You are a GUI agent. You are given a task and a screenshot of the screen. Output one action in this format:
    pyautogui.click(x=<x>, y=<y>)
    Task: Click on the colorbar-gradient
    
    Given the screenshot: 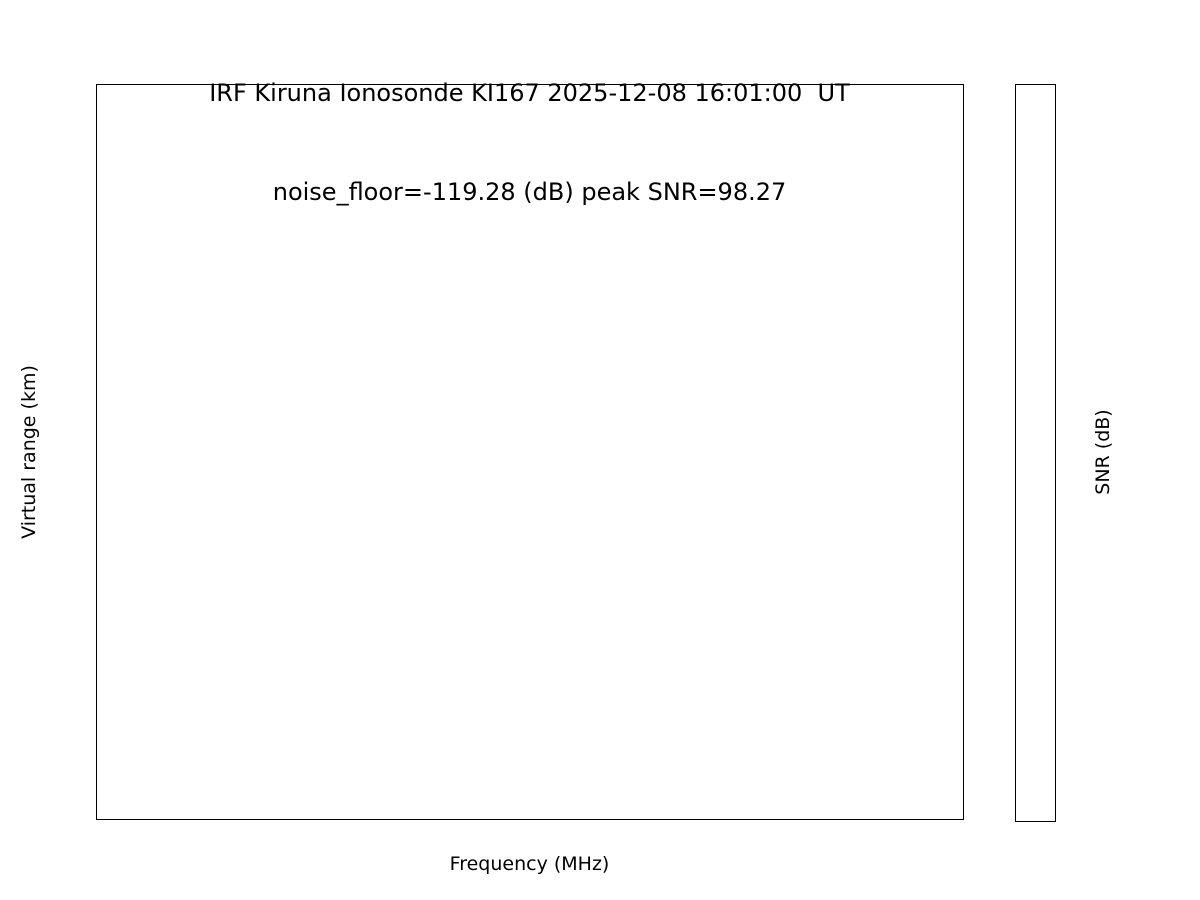 What is the action you would take?
    pyautogui.click(x=1035, y=453)
    